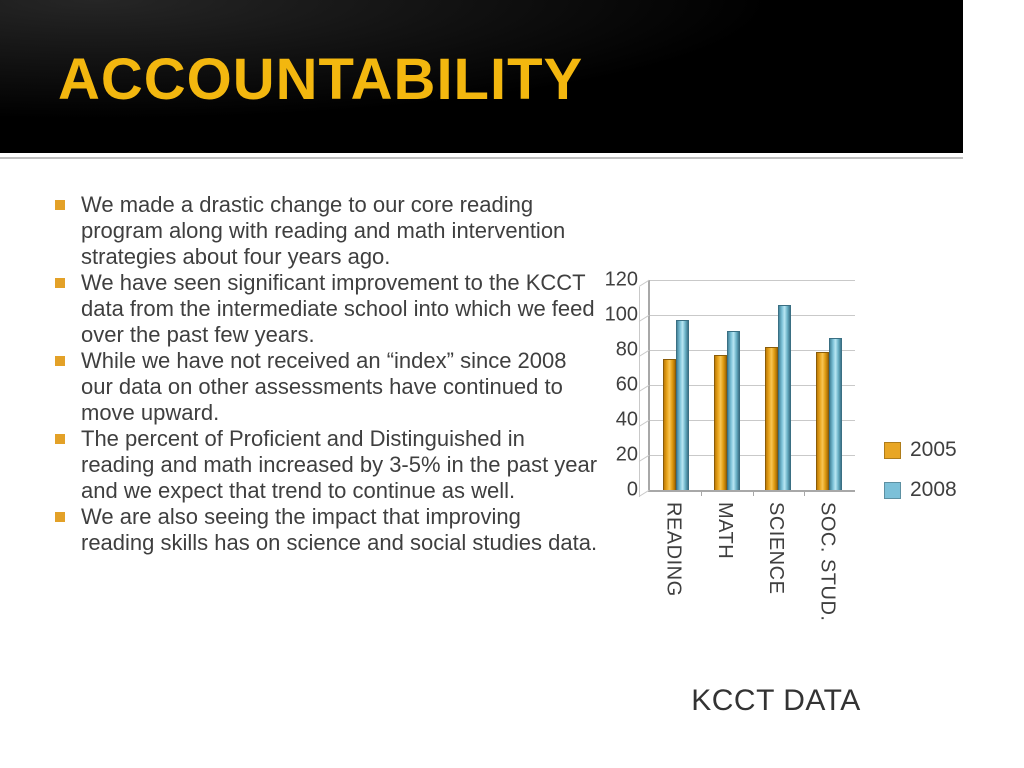 The height and width of the screenshot is (768, 1024). What do you see at coordinates (621, 314) in the screenshot?
I see `y-axis-label: 100` at bounding box center [621, 314].